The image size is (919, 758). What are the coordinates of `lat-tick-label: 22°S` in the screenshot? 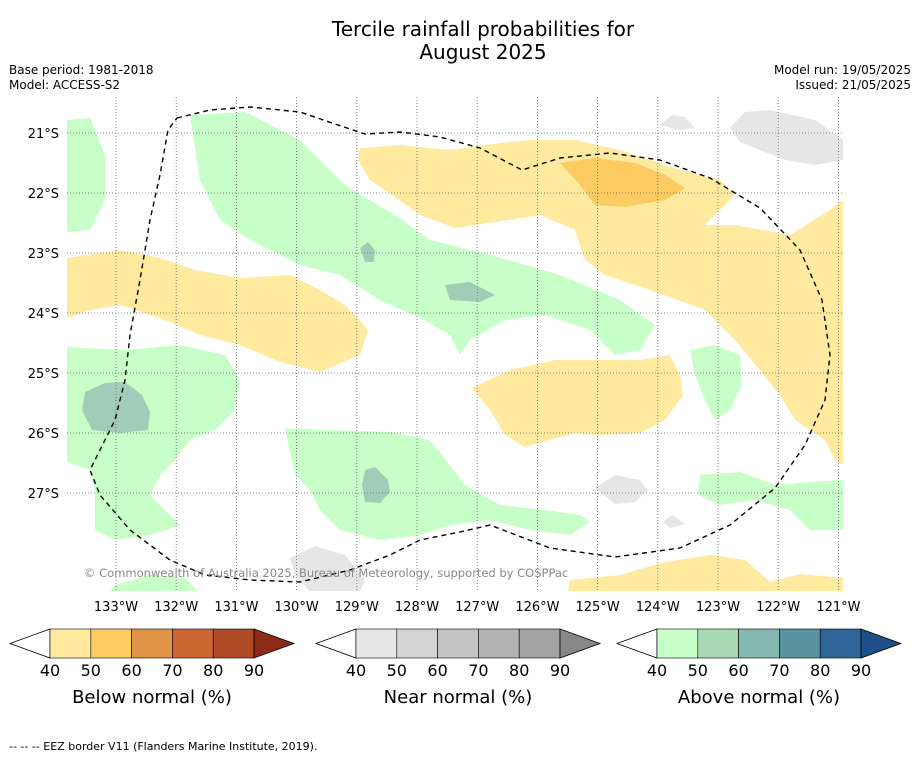 It's located at (43, 194).